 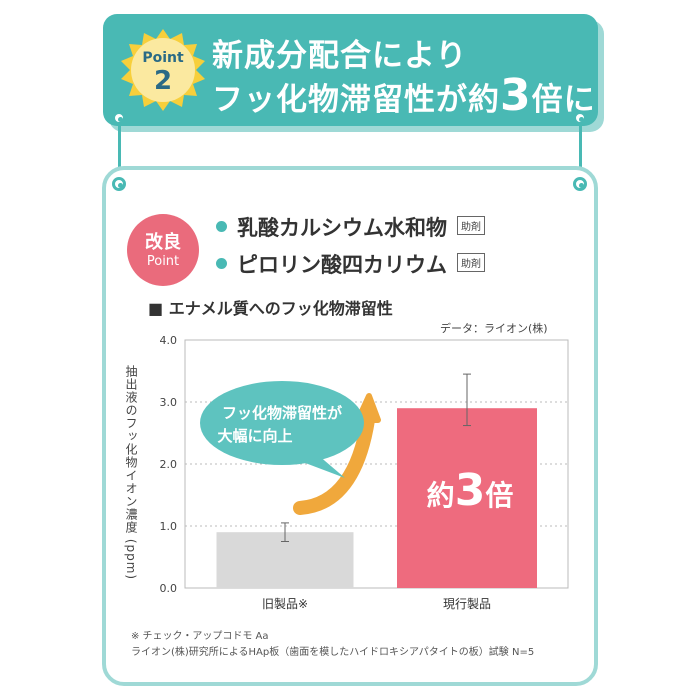 What do you see at coordinates (342, 228) in the screenshot?
I see `feature-name: 乳酸カルシウム水和物` at bounding box center [342, 228].